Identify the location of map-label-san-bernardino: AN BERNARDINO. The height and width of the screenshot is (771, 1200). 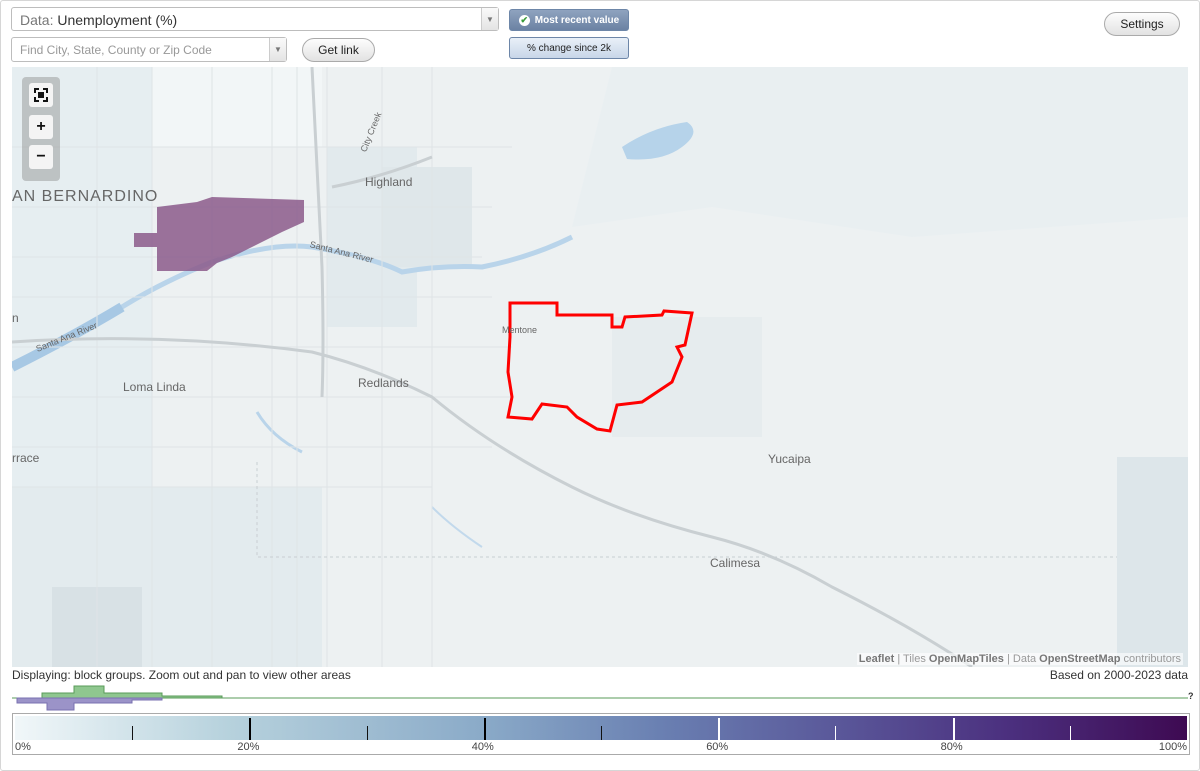
(85, 196).